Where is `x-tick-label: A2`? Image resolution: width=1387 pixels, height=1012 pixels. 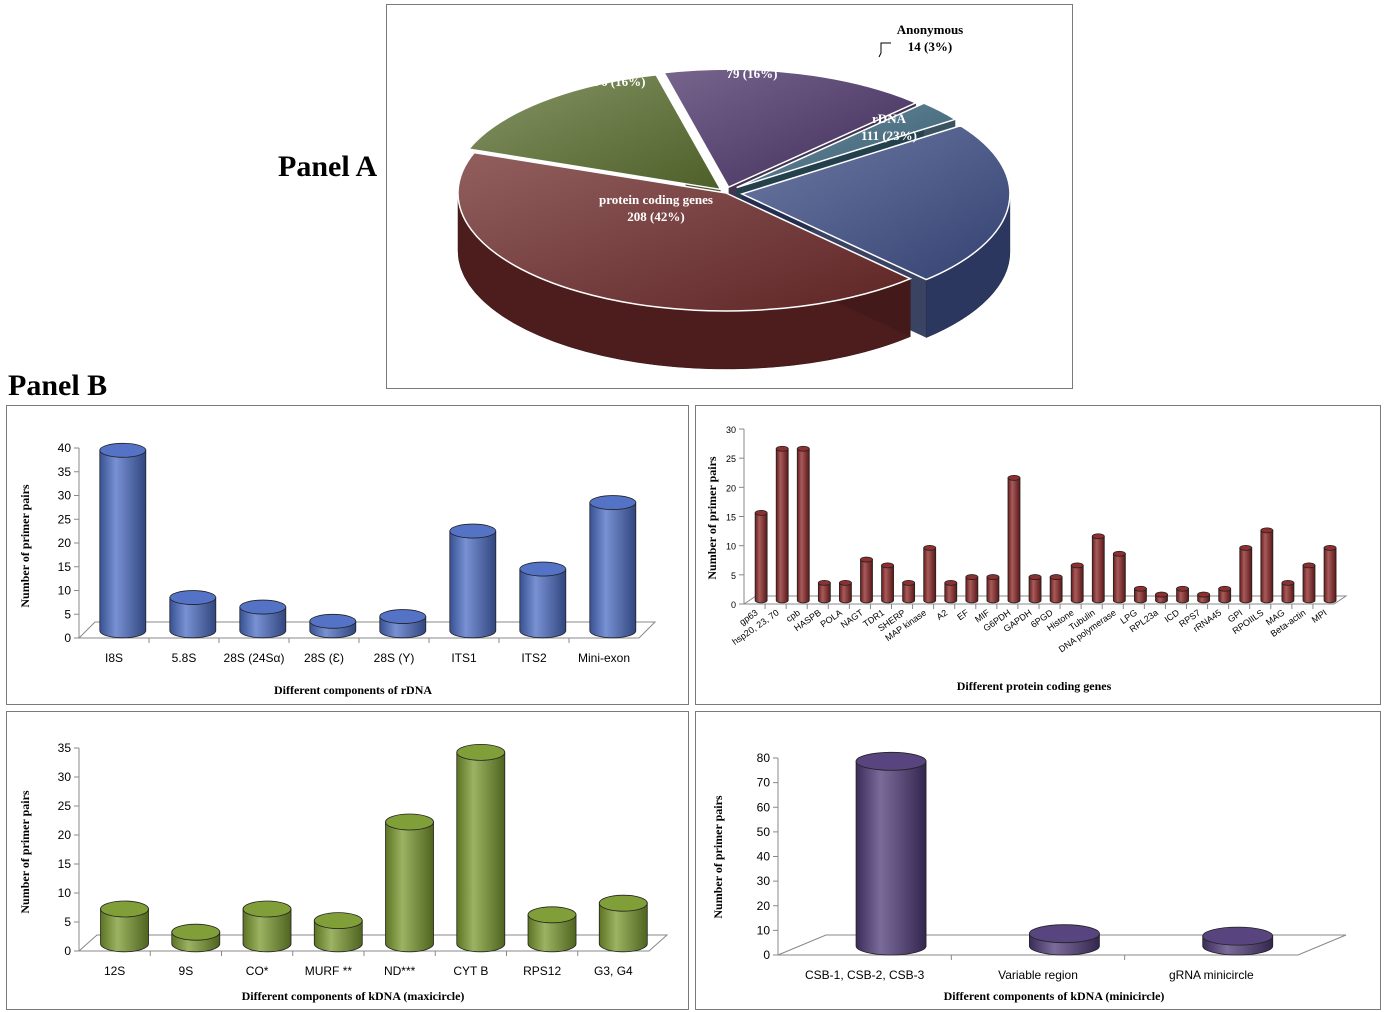
x-tick-label: A2 is located at coordinates (942, 614).